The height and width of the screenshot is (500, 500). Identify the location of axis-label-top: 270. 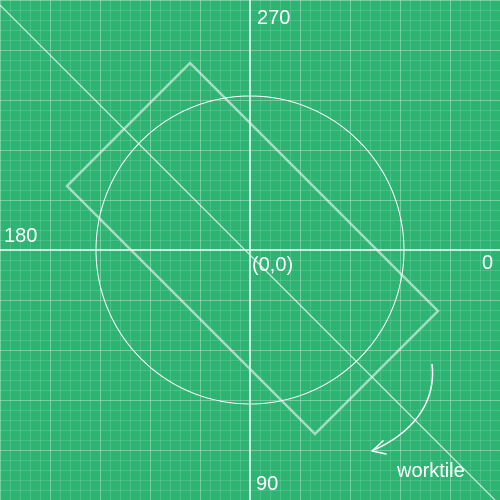
(274, 18).